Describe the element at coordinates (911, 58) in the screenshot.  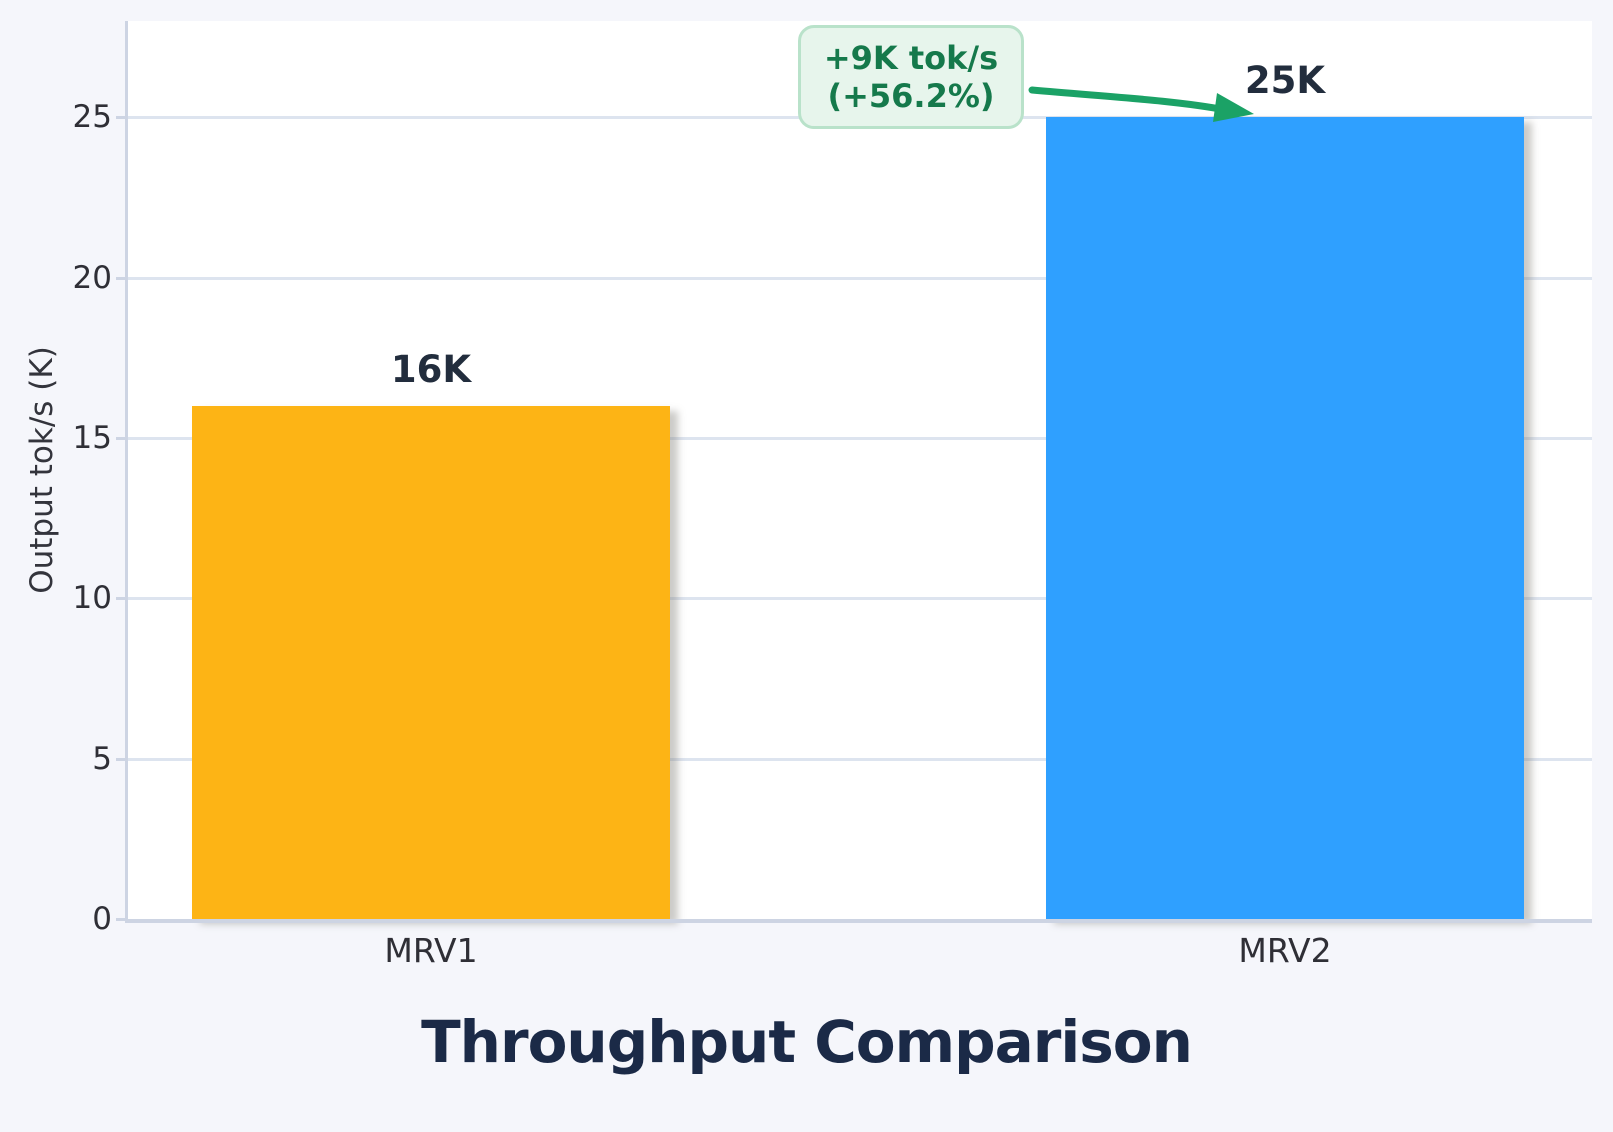
I see `delta-annotation-line-1: +9K tok/s` at that location.